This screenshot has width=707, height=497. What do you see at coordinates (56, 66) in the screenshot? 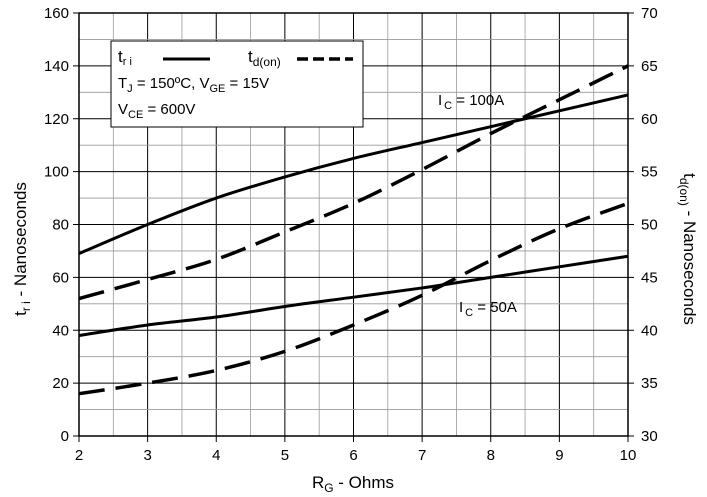
I see `left-tick-label: 140` at bounding box center [56, 66].